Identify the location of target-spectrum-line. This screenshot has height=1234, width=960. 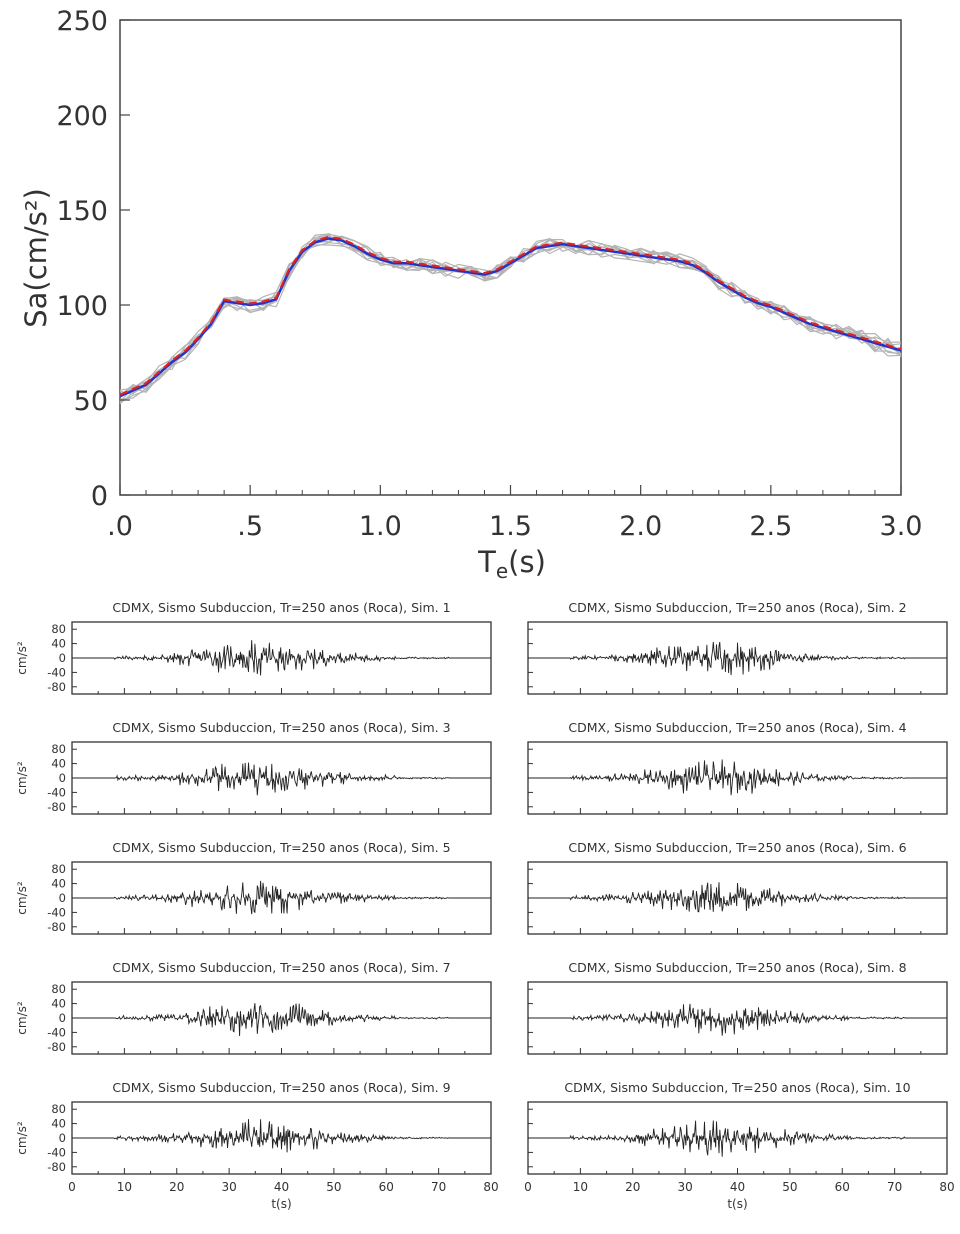
(510, 315).